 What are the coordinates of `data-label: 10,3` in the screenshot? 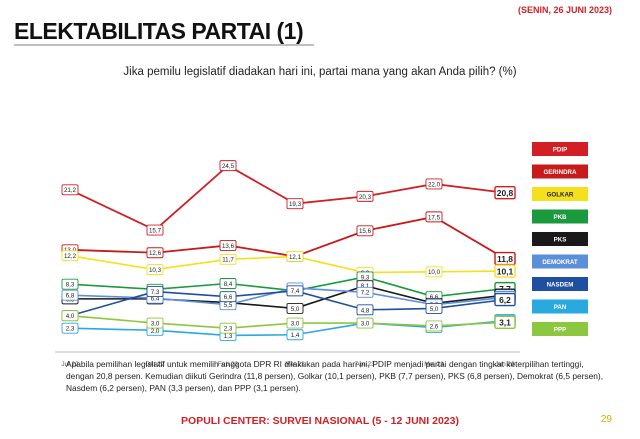 It's located at (155, 270).